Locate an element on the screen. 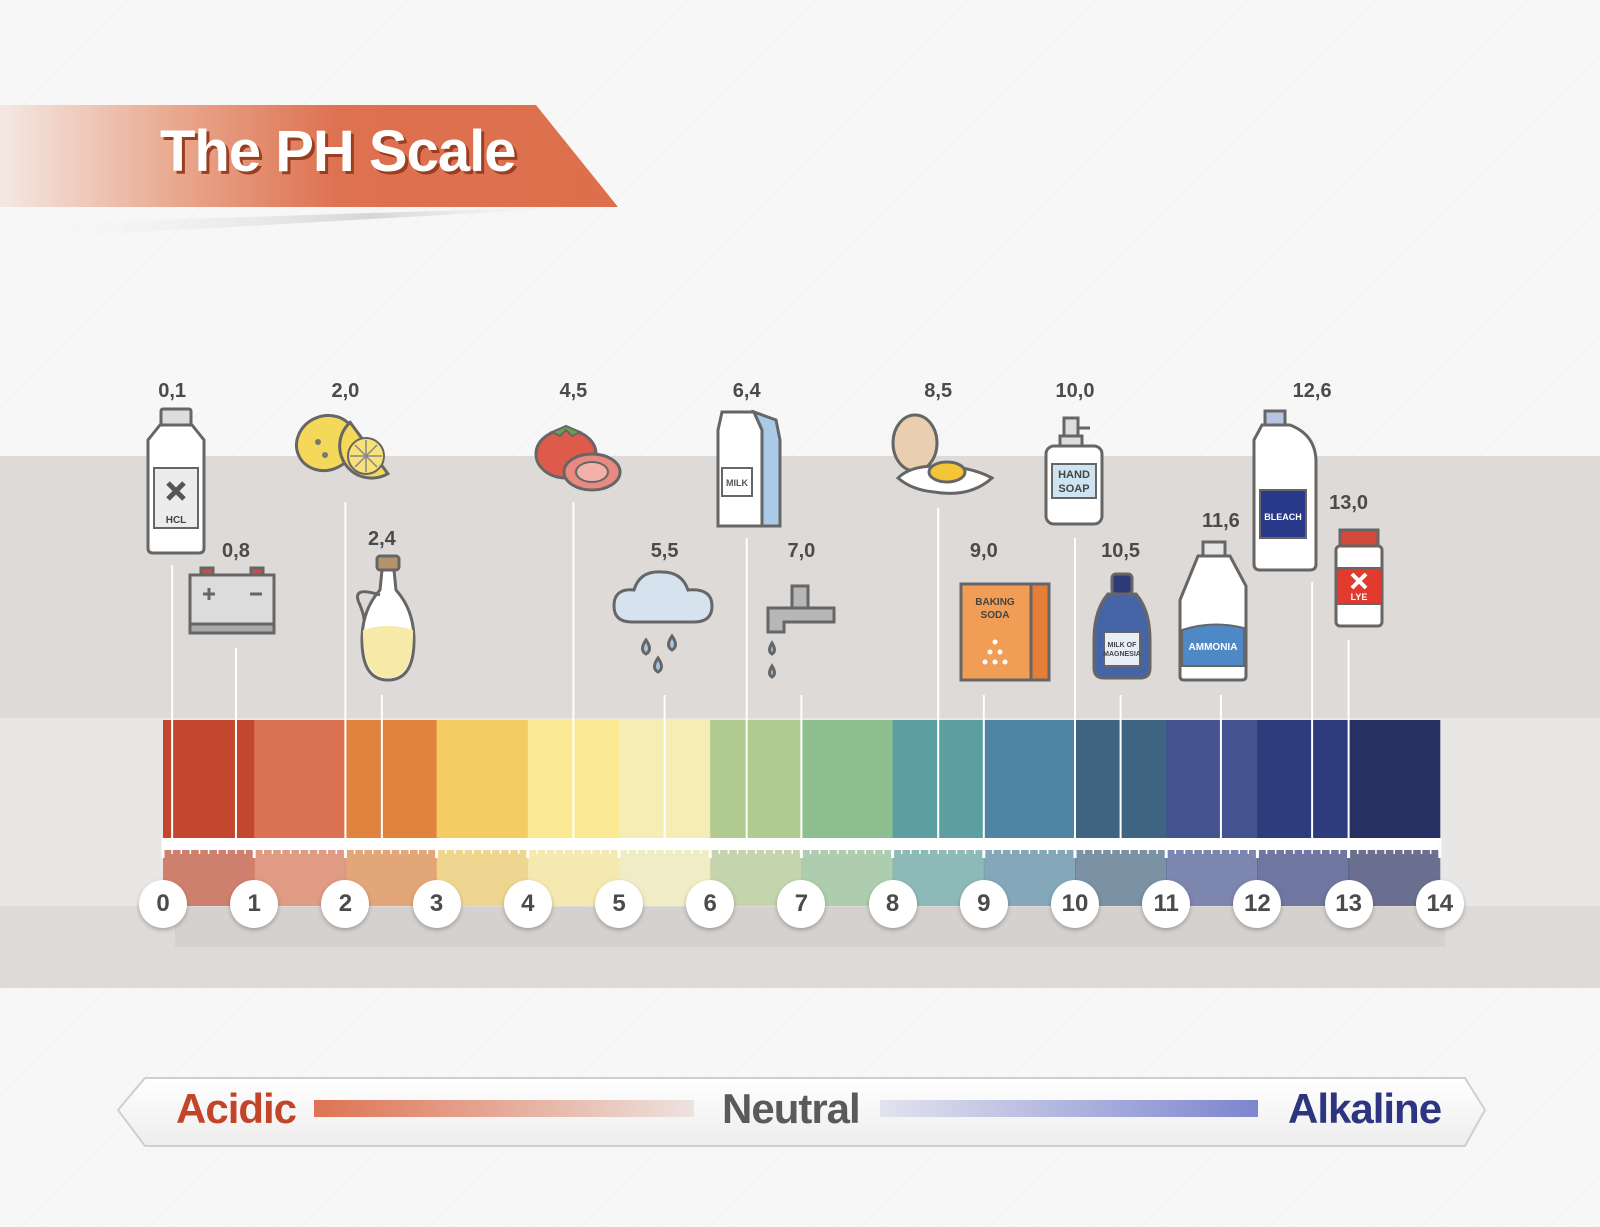  svg-text: BLEACH is located at coordinates (1283, 517).